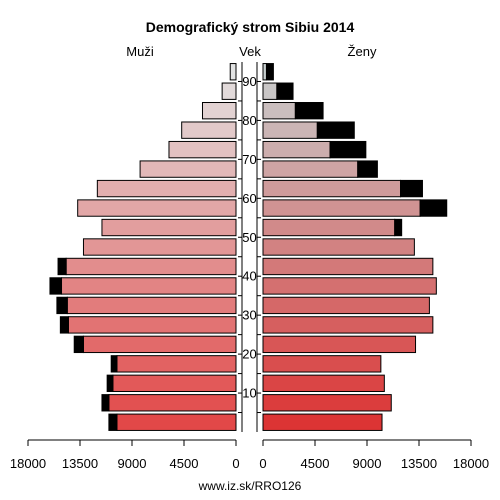 The image size is (500, 500). Describe the element at coordinates (315, 463) in the screenshot. I see `female-x-tick-label: 4500` at that location.